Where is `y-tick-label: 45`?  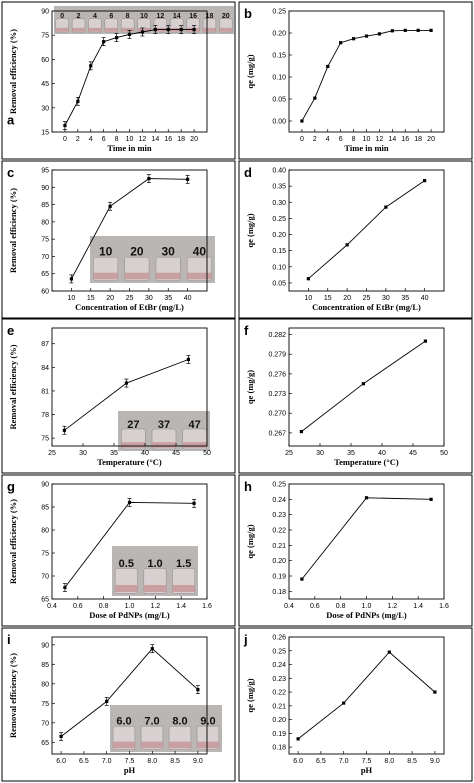 y-tick-label: 45 is located at coordinates (45, 84).